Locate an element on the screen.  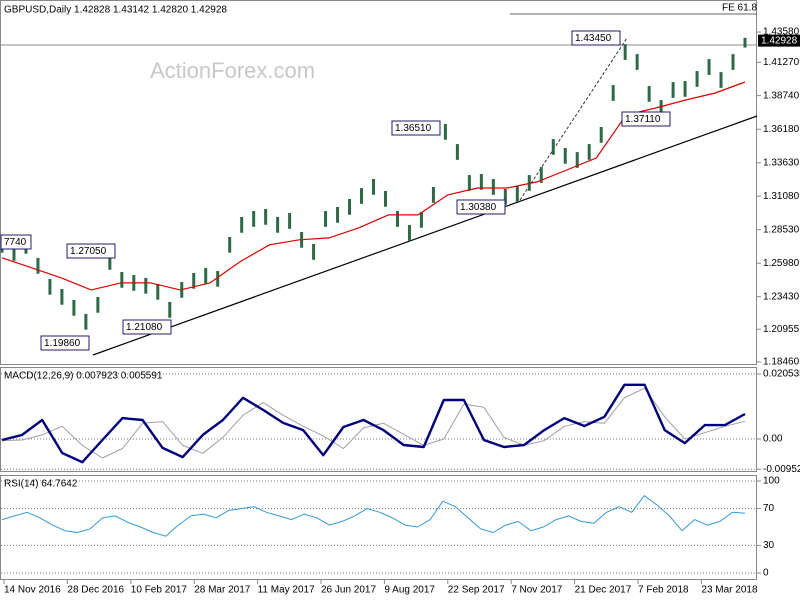
x-tick-label: 21 Dec 2017 is located at coordinates (603, 590).